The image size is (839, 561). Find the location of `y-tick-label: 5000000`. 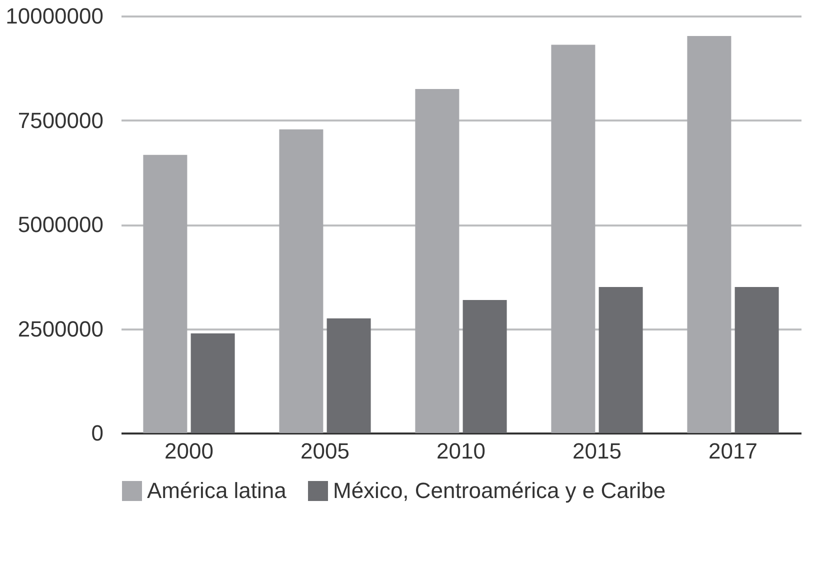

y-tick-label: 5000000 is located at coordinates (61, 224).